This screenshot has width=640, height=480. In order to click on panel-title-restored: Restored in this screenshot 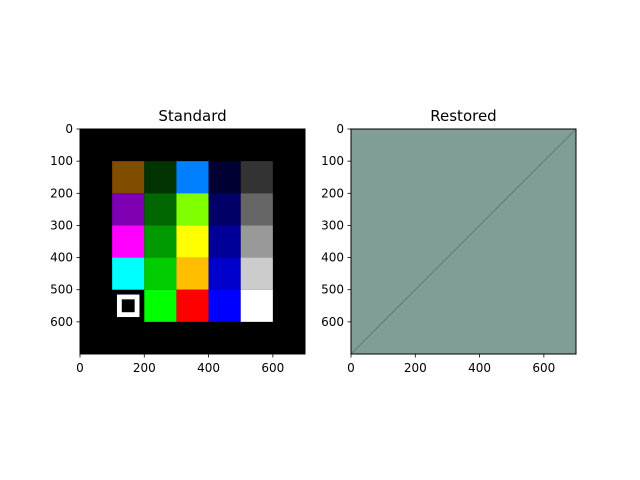, I will do `click(463, 116)`.